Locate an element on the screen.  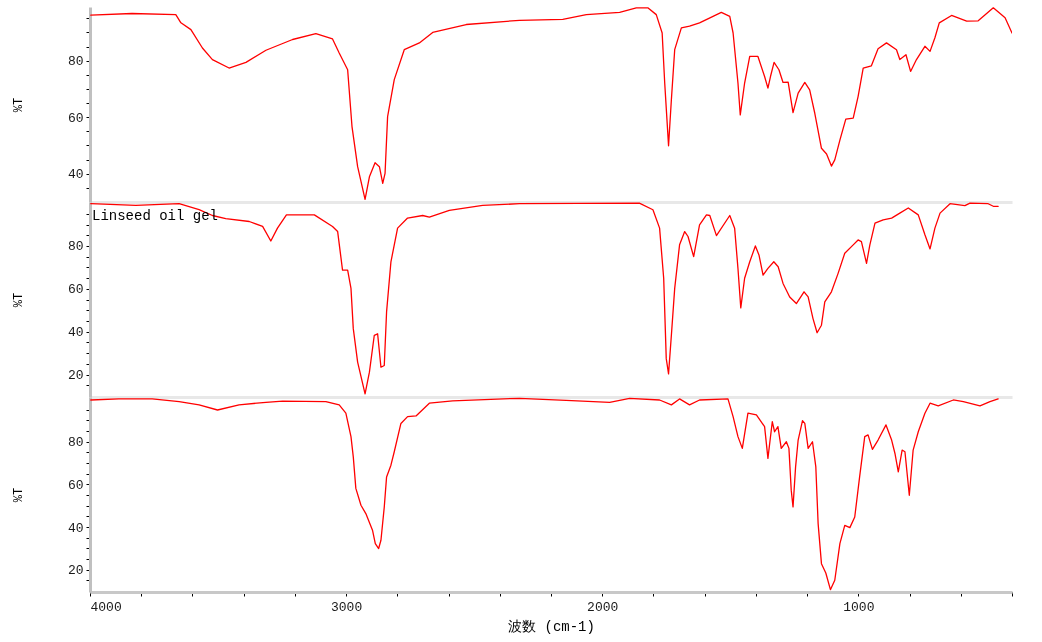
series-label: Linseed oil gel is located at coordinates (155, 216).